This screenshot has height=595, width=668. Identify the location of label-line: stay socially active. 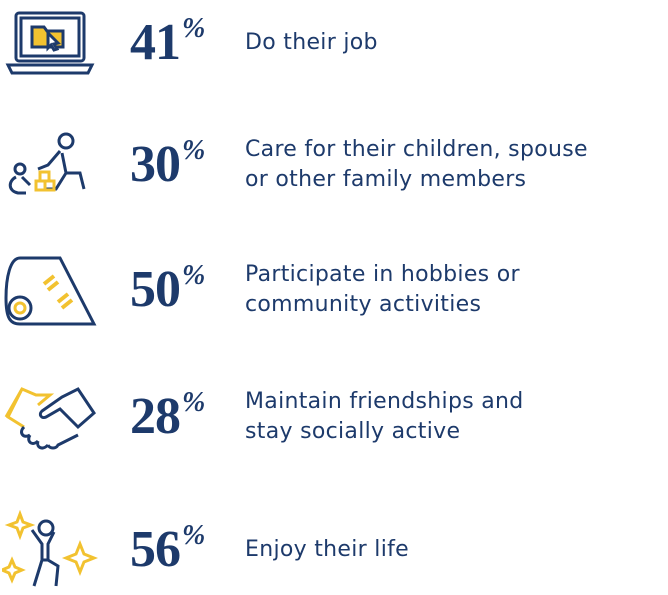
(353, 431).